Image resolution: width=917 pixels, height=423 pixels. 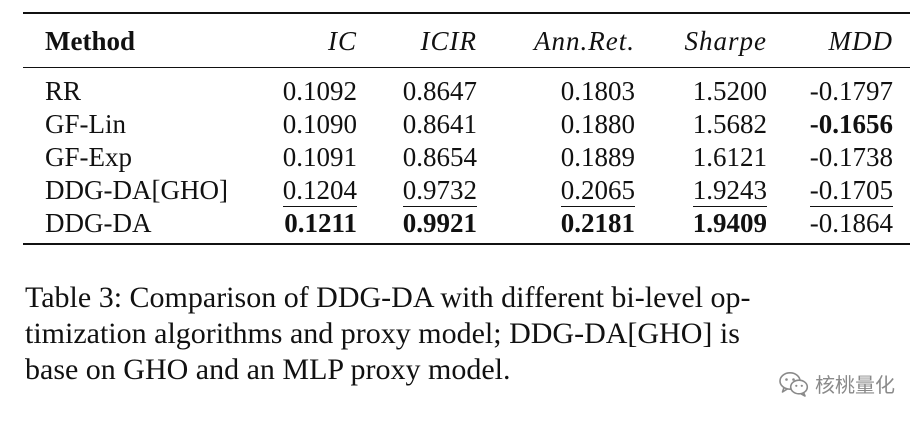 What do you see at coordinates (439, 223) in the screenshot?
I see `cell-icir-best: 0.9921` at bounding box center [439, 223].